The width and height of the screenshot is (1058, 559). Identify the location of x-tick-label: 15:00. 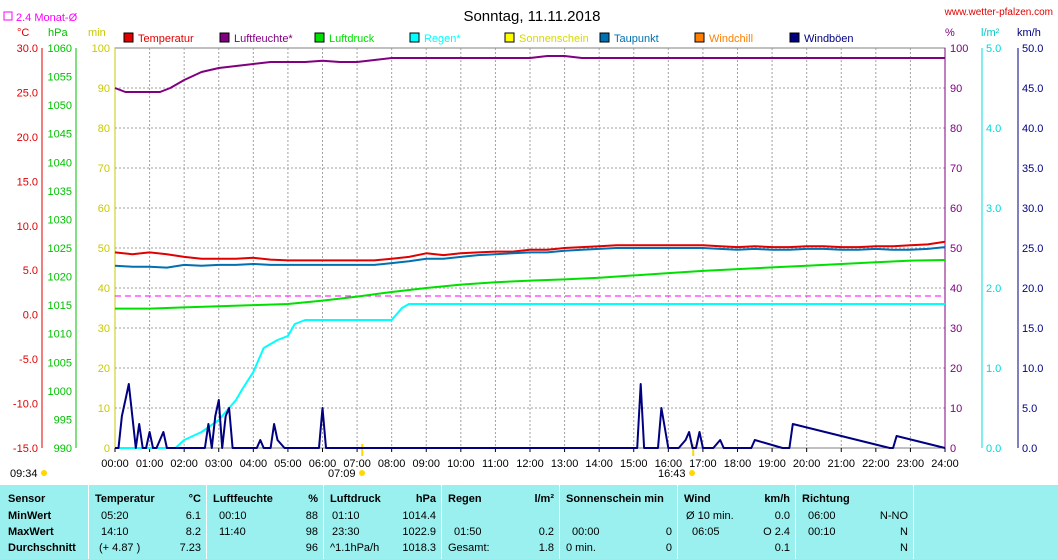
(634, 464).